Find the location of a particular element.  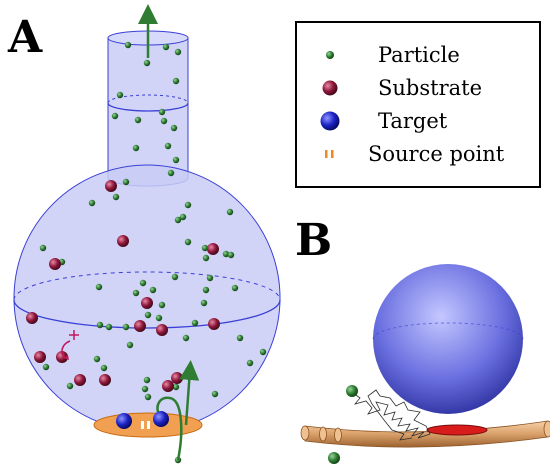

neck-section-front is located at coordinates (148, 107).